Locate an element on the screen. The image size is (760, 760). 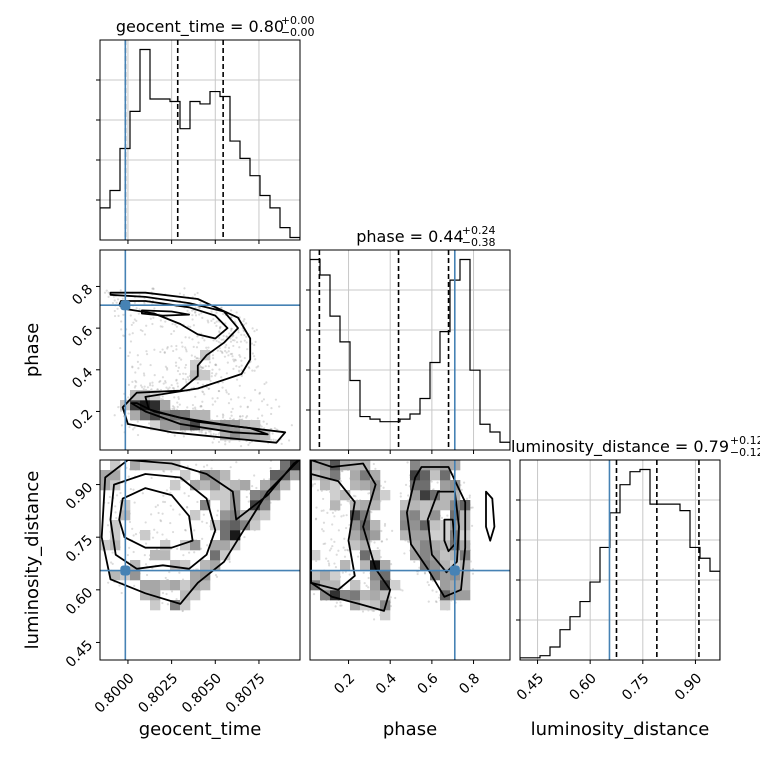
title-minus: −0.38 is located at coordinates (479, 242).